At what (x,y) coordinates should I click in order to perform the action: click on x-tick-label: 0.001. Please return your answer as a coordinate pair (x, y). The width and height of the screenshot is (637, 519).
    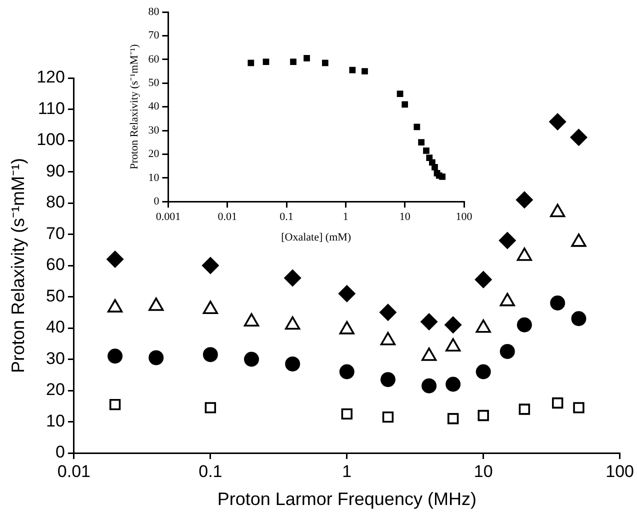
    Looking at the image, I should click on (168, 217).